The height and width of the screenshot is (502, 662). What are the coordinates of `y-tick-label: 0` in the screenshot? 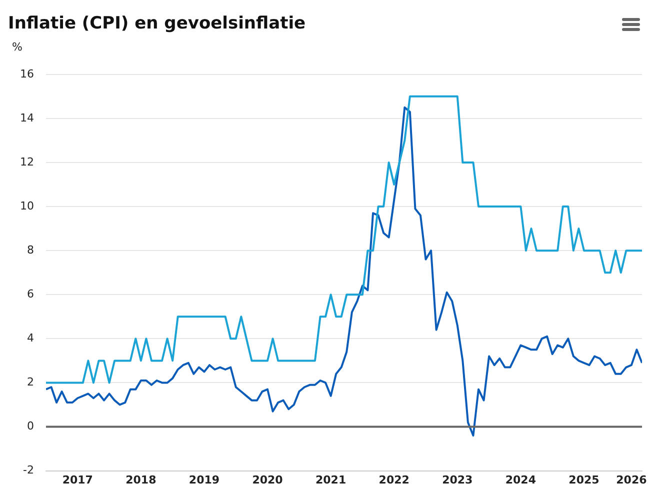 It's located at (30, 426).